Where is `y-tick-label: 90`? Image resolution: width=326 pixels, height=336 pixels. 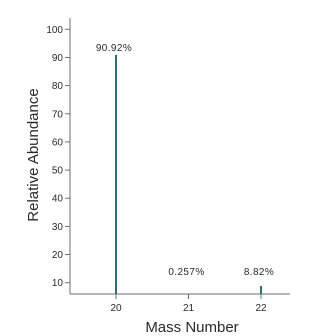
y-tick-label: 90 is located at coordinates (58, 58).